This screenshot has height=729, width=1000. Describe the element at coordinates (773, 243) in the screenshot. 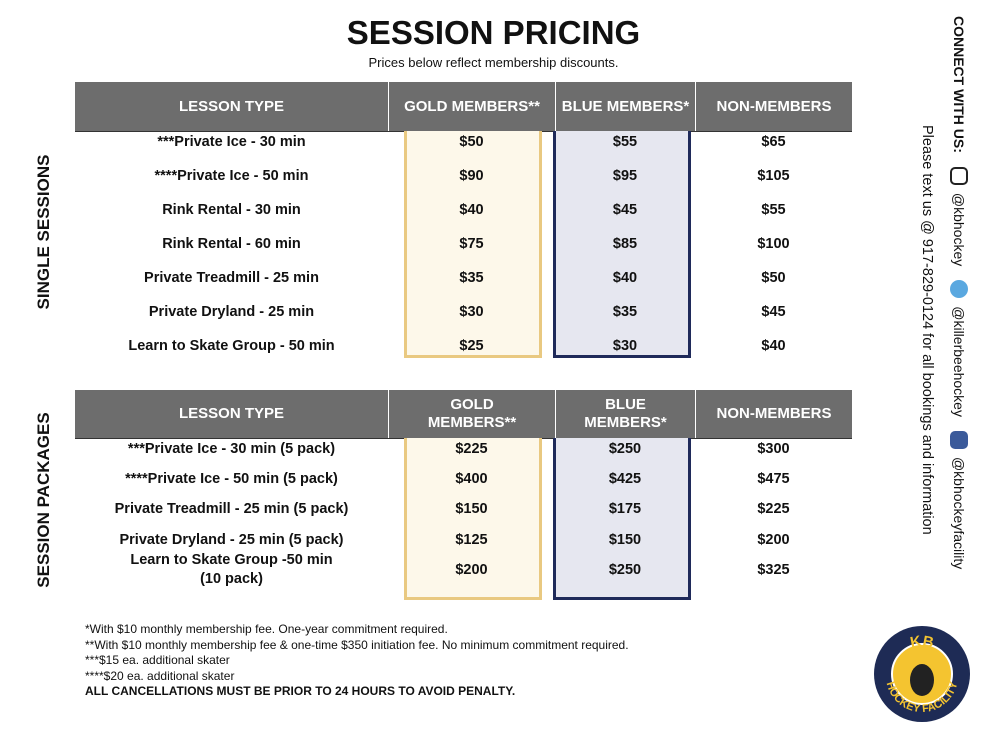

I see `price: $100` at that location.